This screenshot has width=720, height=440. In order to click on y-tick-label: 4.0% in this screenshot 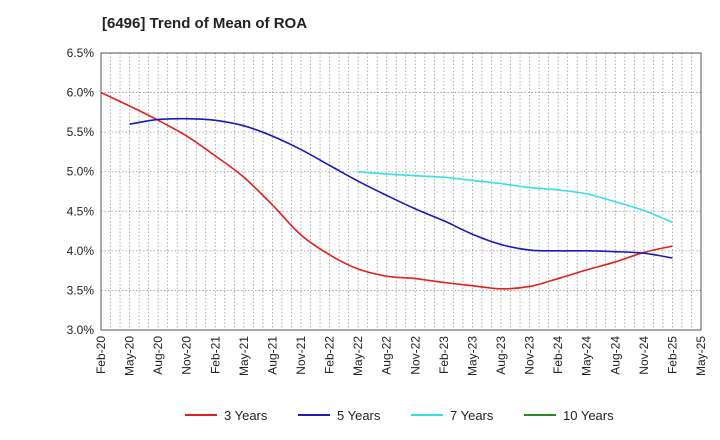, I will do `click(81, 251)`.